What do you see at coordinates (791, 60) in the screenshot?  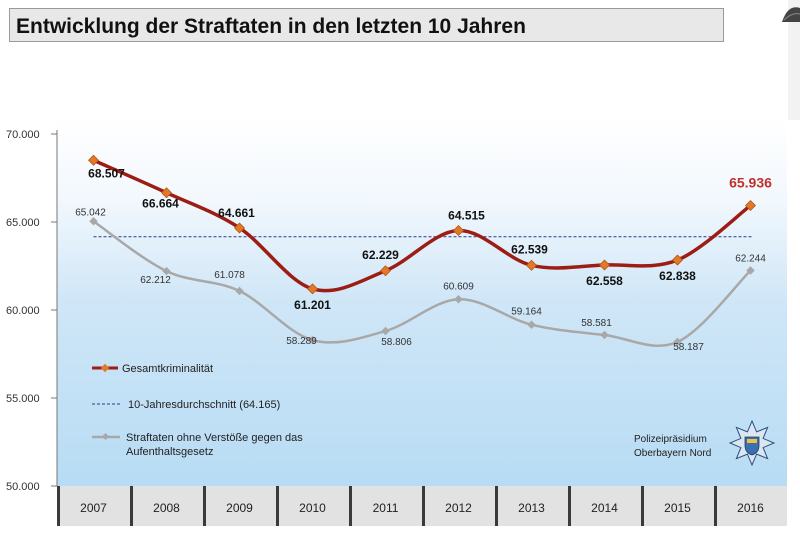 I see `corner-decoration` at bounding box center [791, 60].